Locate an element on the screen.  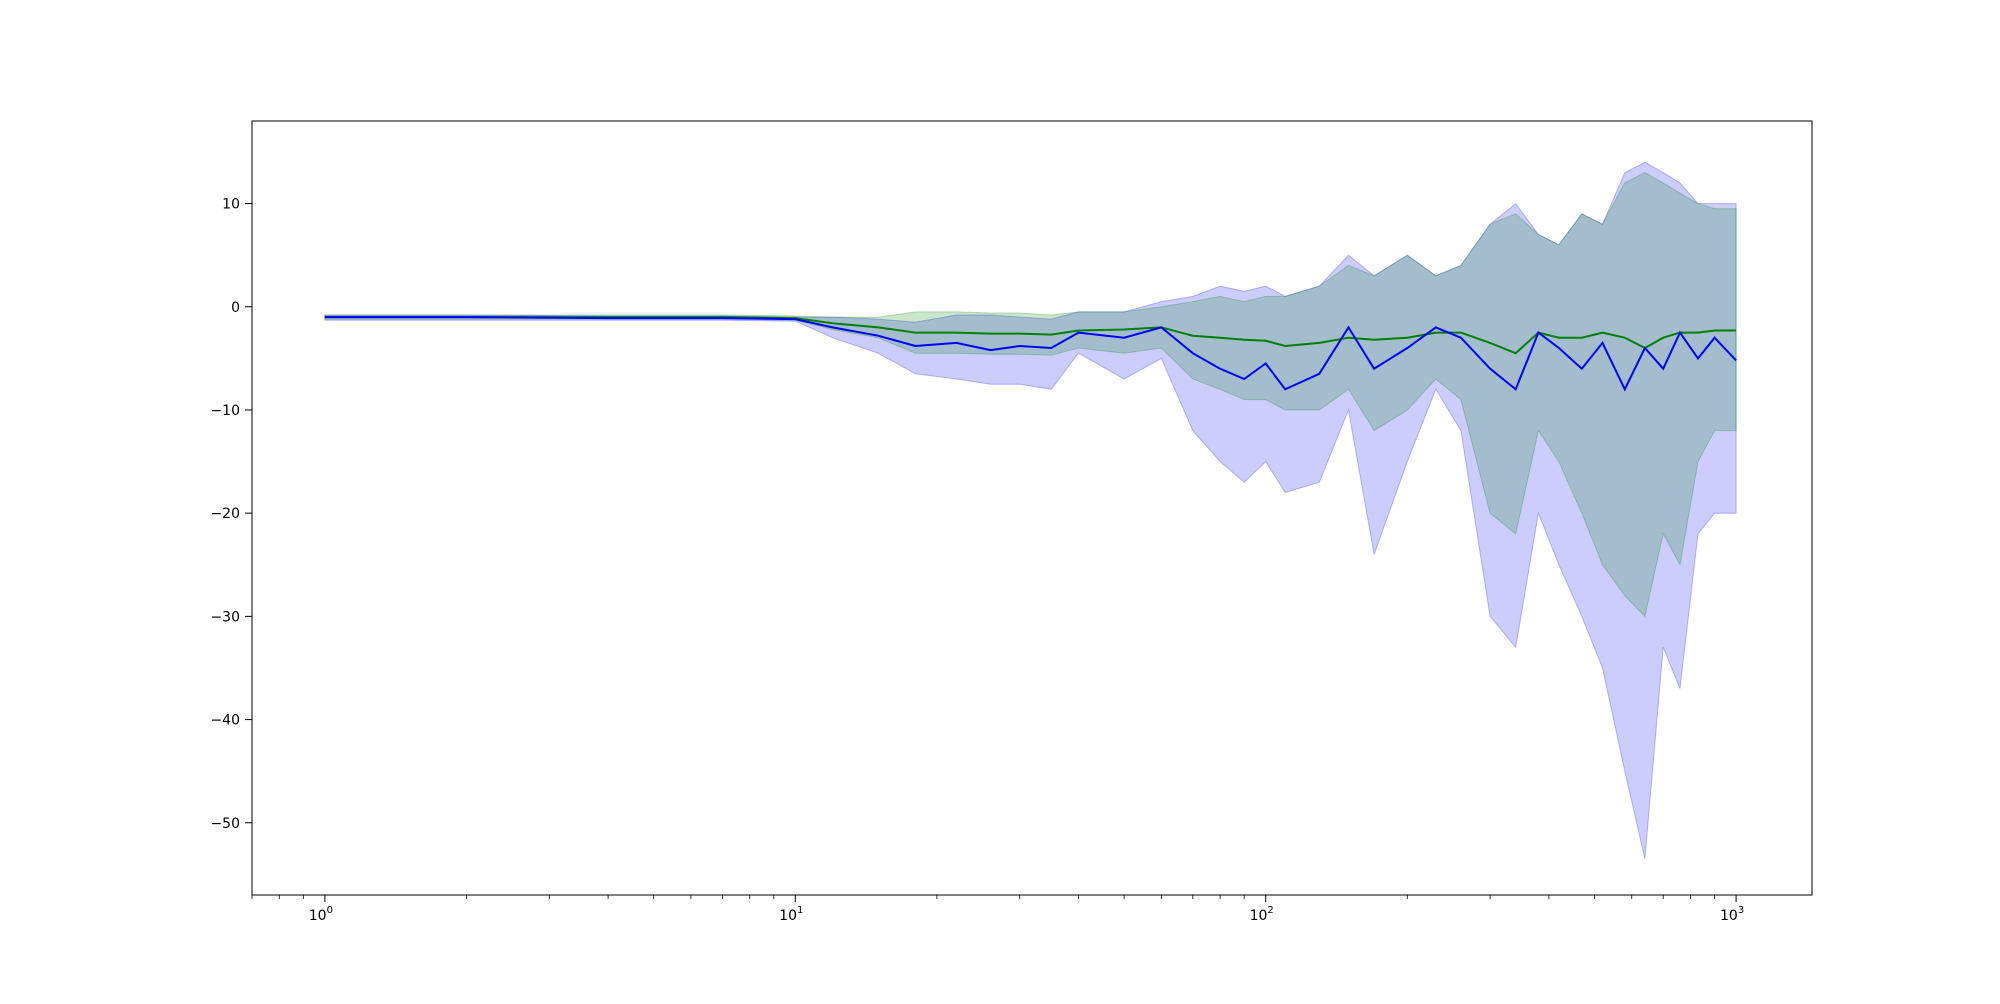
y-tick-label: −10 is located at coordinates (225, 411).